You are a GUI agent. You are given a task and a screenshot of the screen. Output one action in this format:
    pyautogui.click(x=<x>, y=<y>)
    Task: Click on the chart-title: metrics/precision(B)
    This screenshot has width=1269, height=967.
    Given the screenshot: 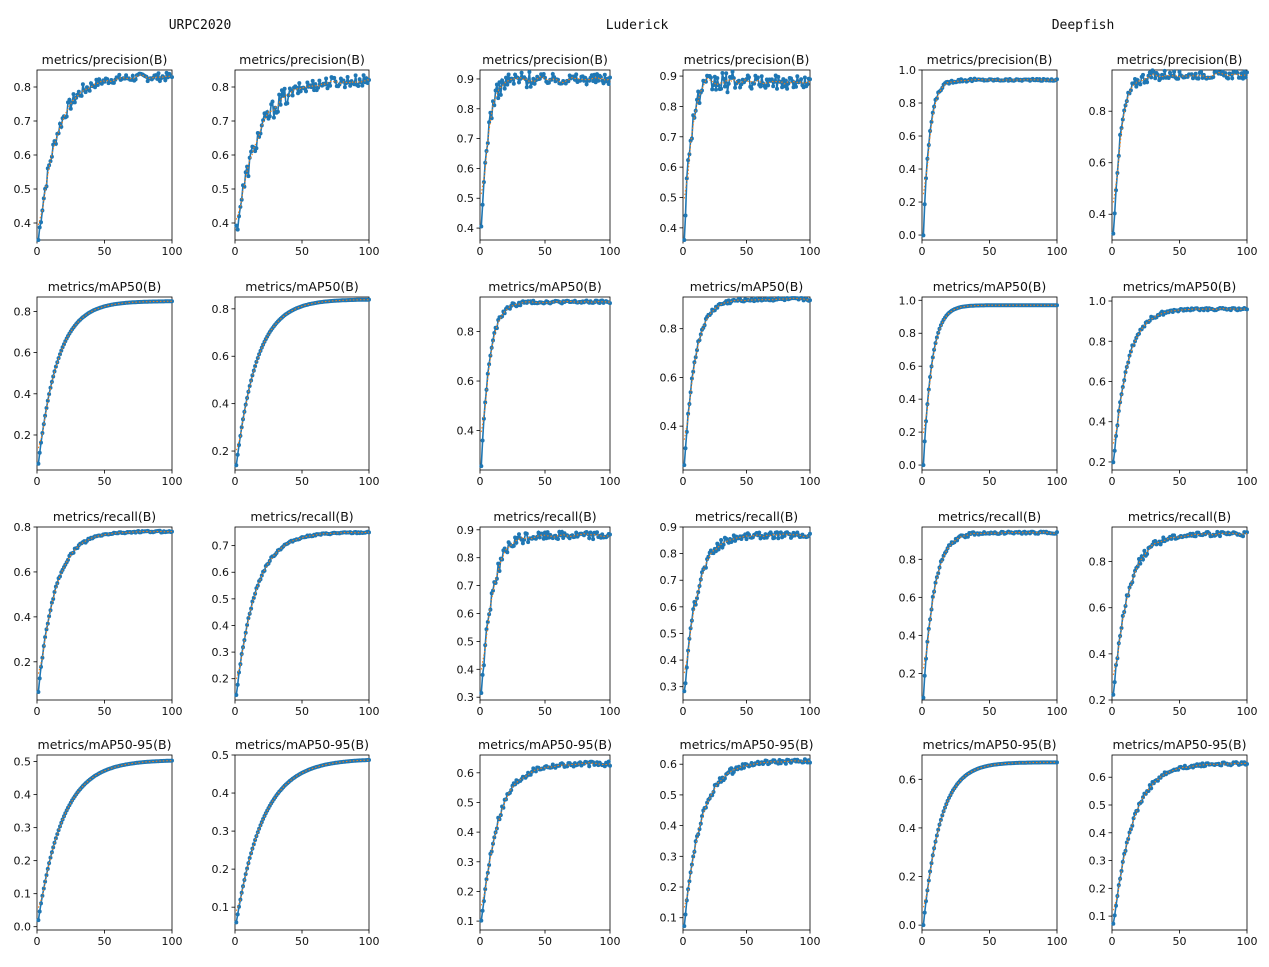 What is the action you would take?
    pyautogui.click(x=990, y=59)
    